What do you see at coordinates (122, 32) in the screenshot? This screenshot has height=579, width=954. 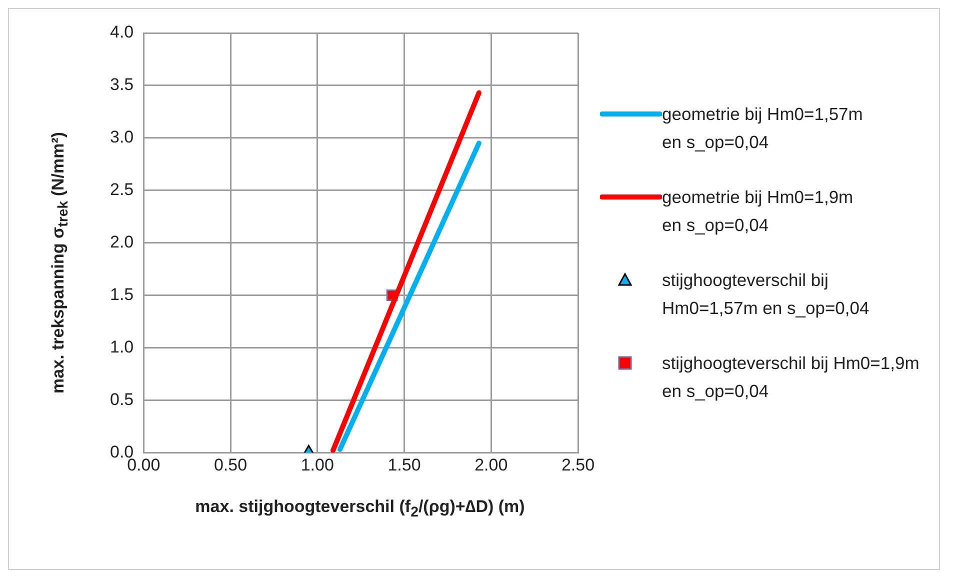 I see `y-tick-label: 4.0` at bounding box center [122, 32].